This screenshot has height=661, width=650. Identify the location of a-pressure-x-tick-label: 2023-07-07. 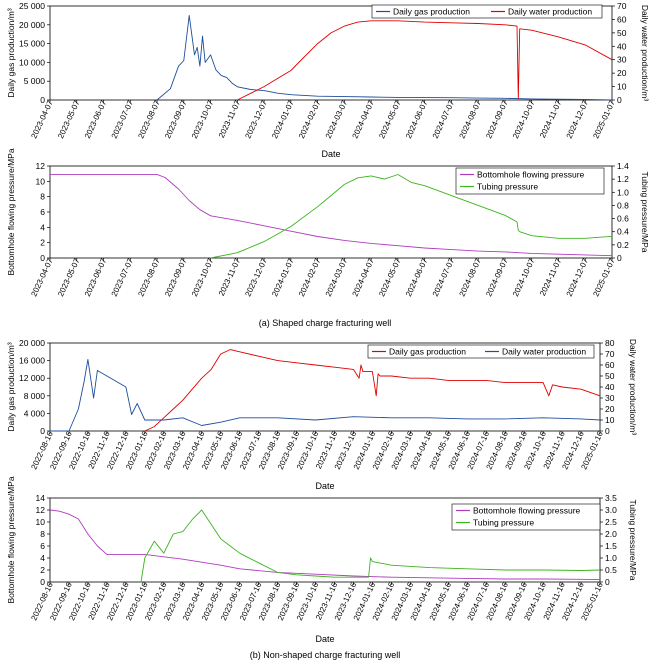
(123, 277).